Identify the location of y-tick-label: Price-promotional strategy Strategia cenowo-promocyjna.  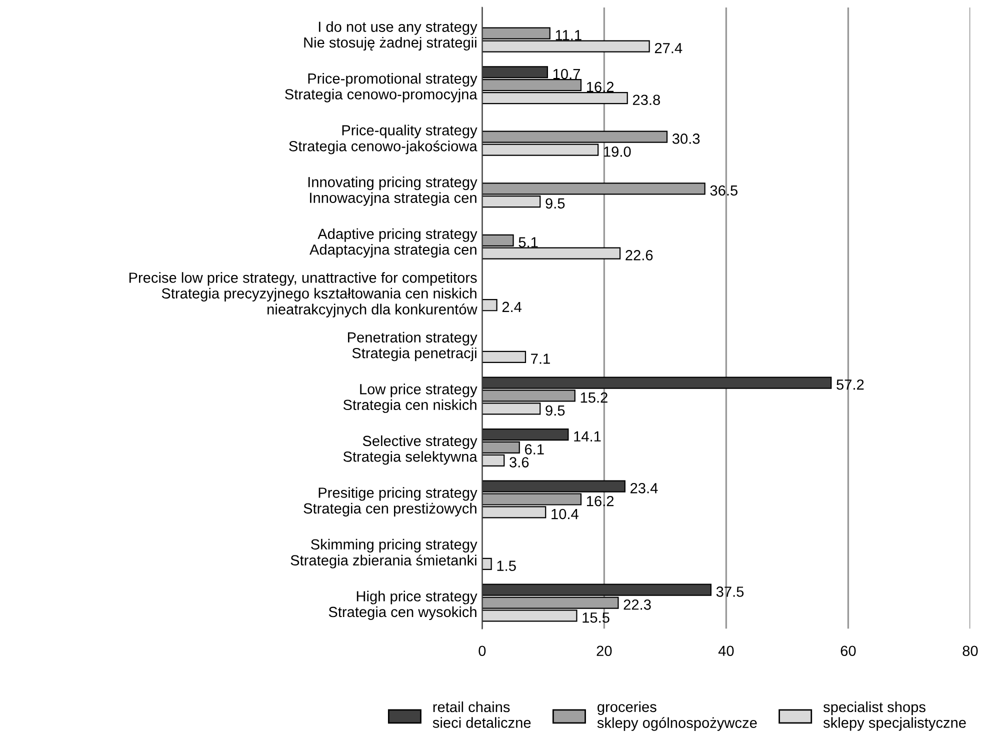
(381, 87).